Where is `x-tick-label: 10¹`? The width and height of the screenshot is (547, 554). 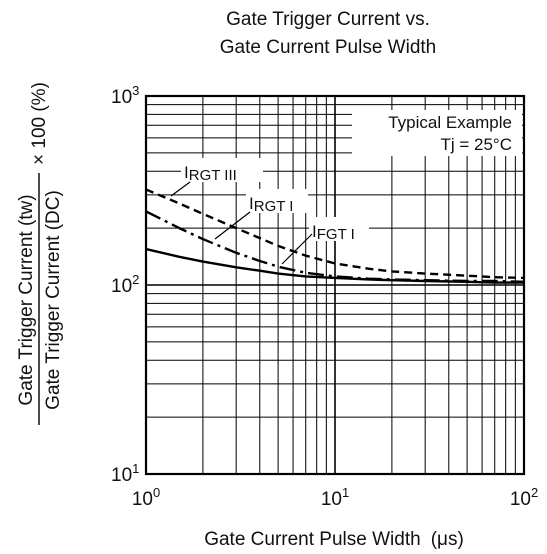 x-tick-label: 10¹ is located at coordinates (335, 497).